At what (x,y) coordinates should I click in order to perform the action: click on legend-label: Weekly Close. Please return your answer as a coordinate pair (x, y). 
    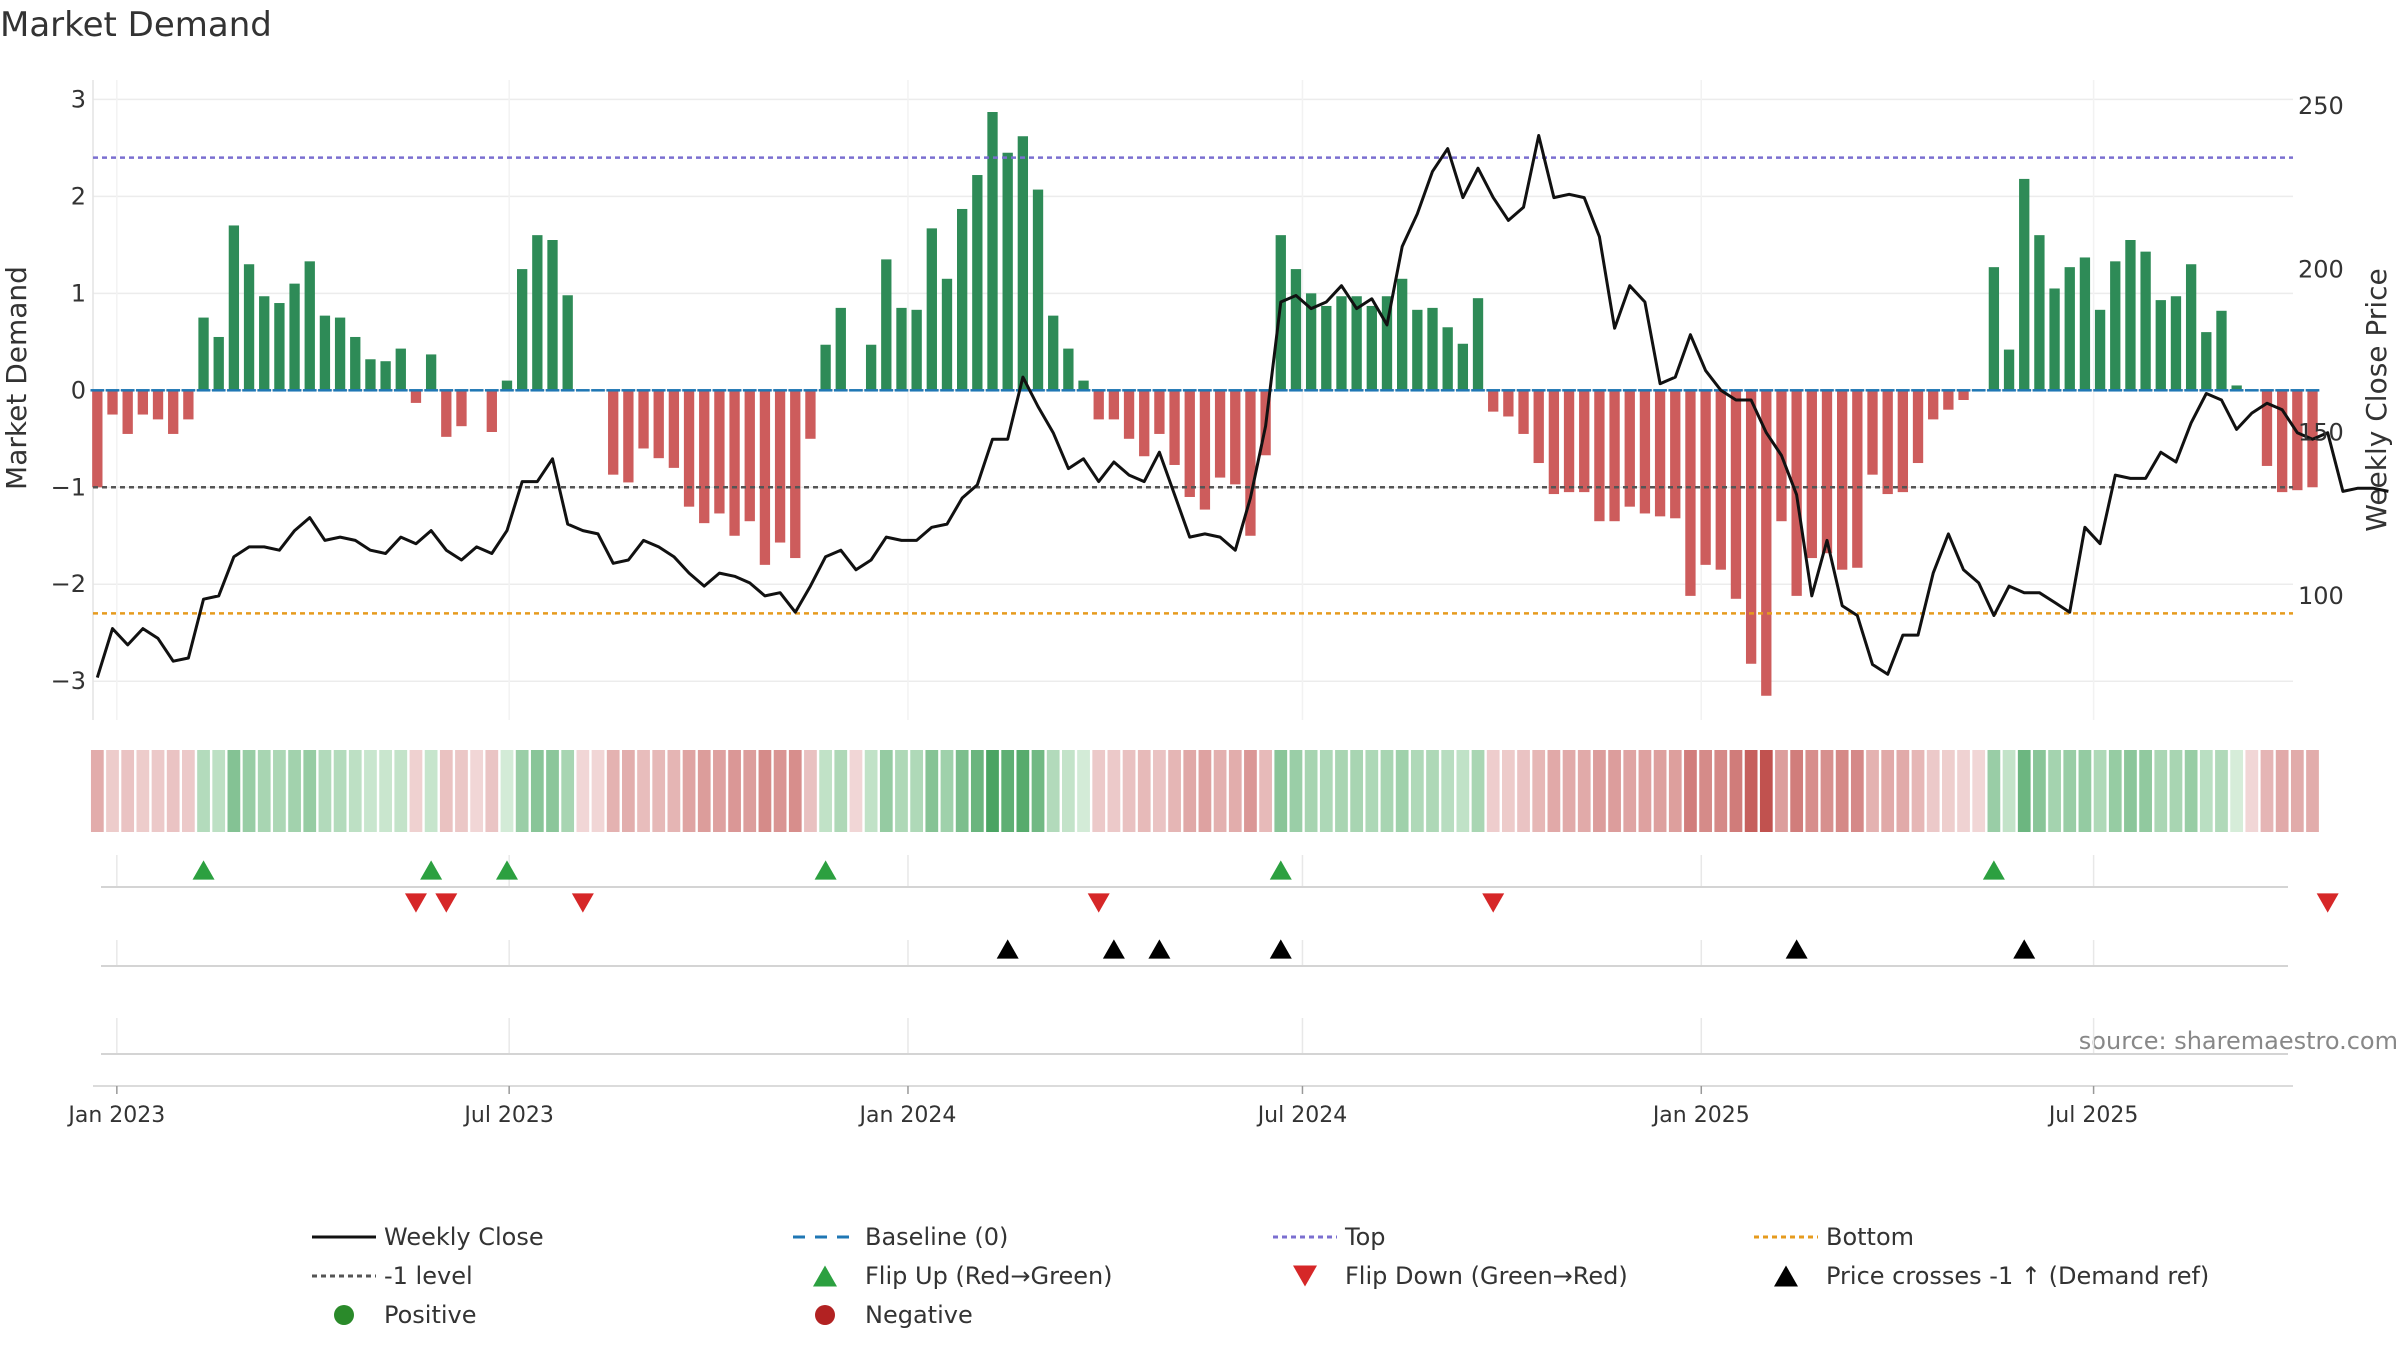
    Looking at the image, I should click on (464, 1237).